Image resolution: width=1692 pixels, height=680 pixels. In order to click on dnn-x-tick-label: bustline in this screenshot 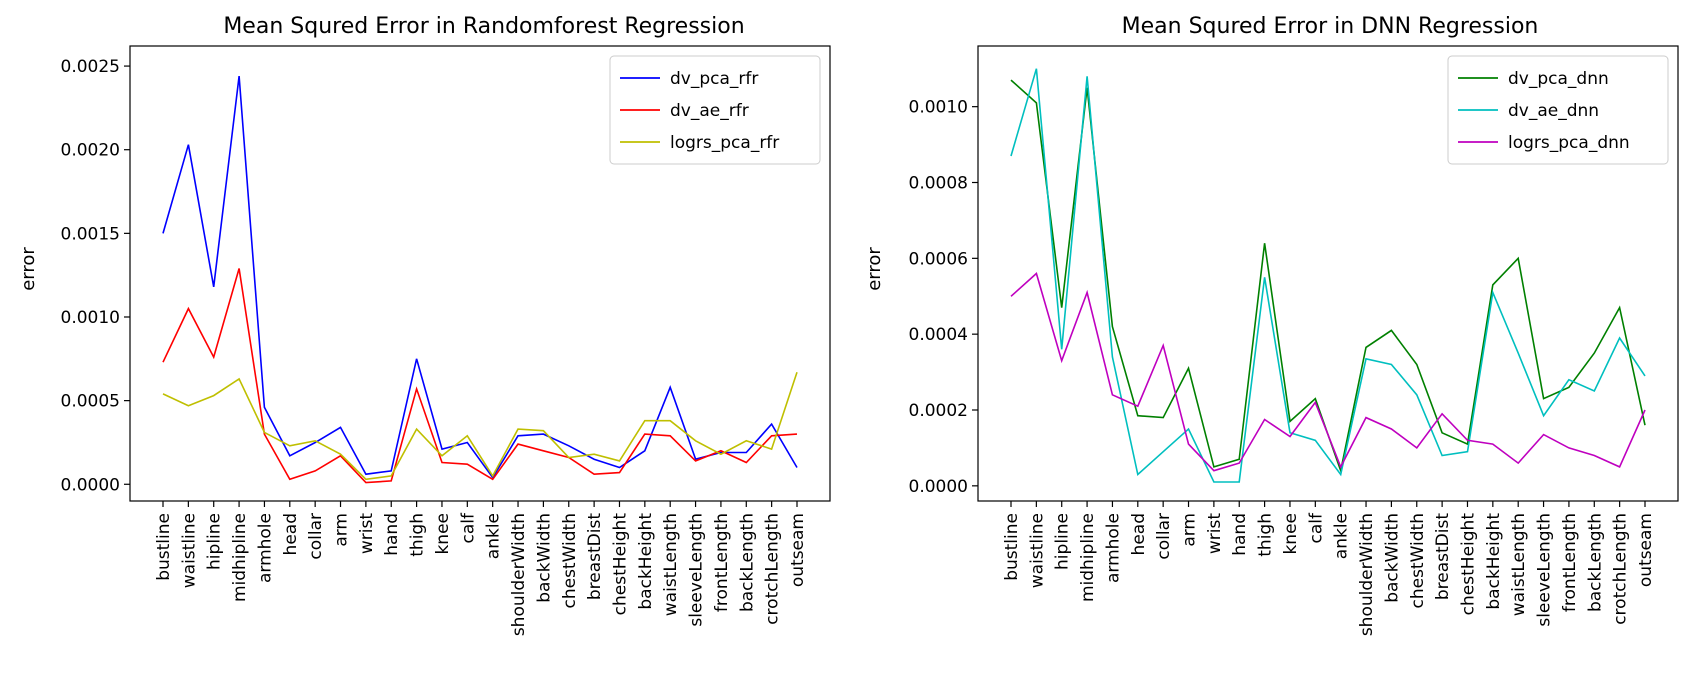, I will do `click(1012, 547)`.